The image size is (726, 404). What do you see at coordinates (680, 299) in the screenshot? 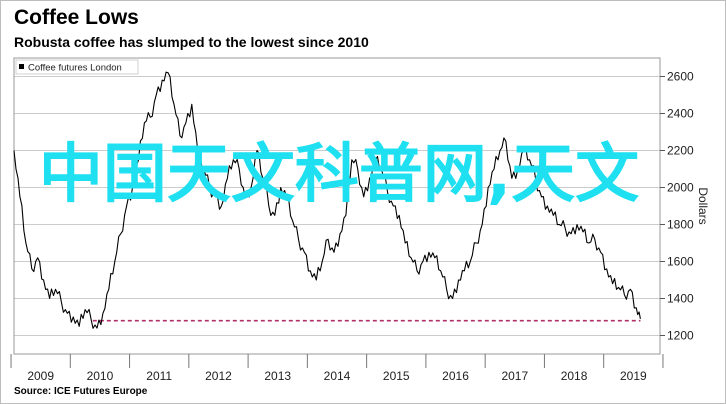
I see `y-tick-label-1400: 1400` at bounding box center [680, 299].